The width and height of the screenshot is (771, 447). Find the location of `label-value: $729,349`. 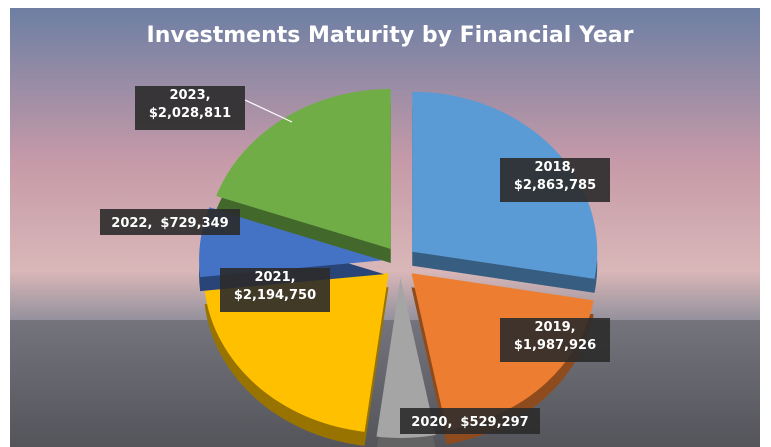

label-value: $729,349 is located at coordinates (194, 223).